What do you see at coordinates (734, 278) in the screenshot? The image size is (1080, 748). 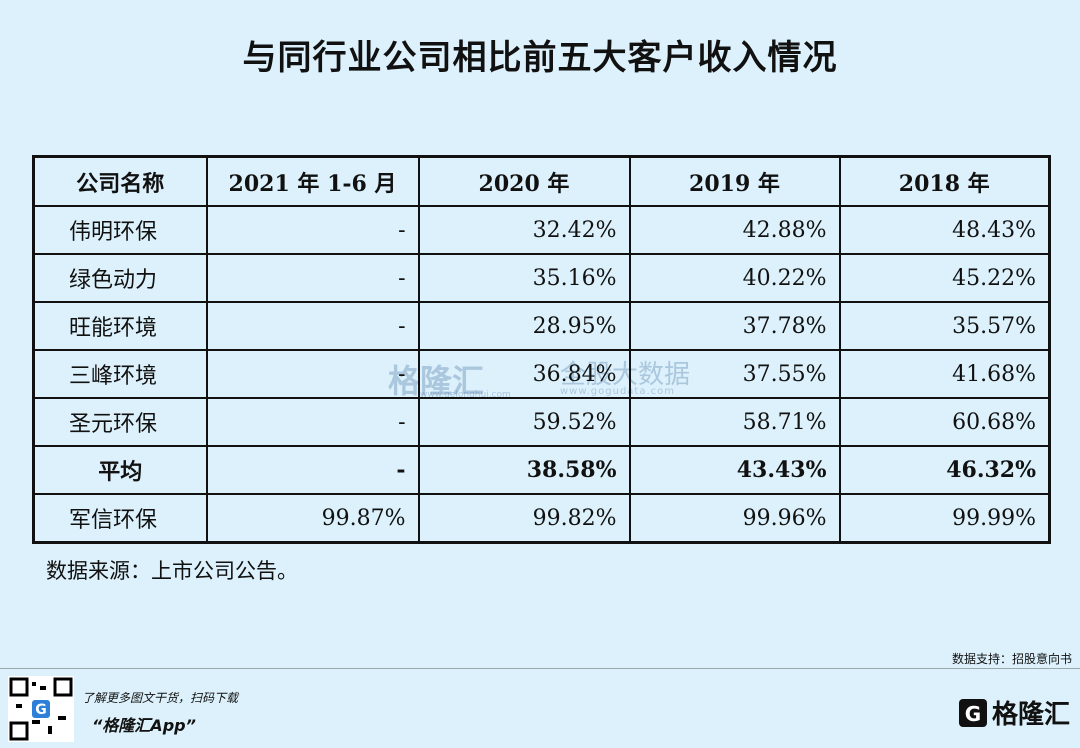 I see `value-cell: 40.22%` at bounding box center [734, 278].